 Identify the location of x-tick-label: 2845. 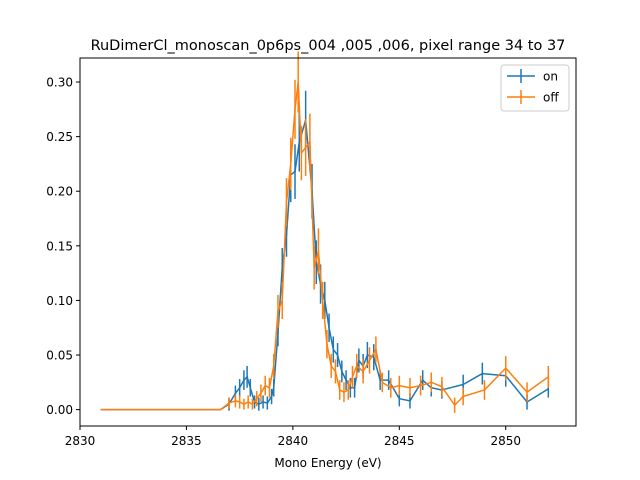
(399, 441).